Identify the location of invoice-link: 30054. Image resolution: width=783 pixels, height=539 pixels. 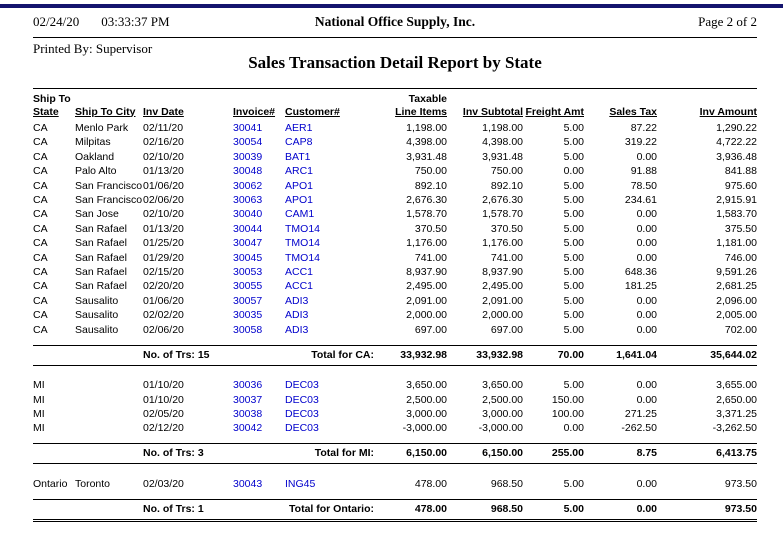
(248, 142).